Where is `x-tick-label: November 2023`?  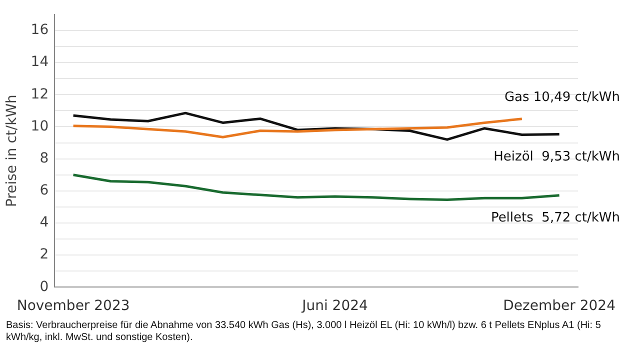
x-tick-label: November 2023 is located at coordinates (73, 306).